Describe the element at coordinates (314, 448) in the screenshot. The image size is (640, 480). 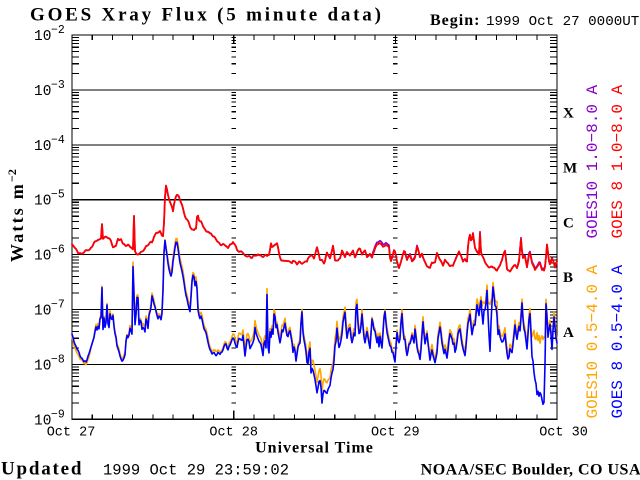
I see `svg-text: Universal Time` at that location.